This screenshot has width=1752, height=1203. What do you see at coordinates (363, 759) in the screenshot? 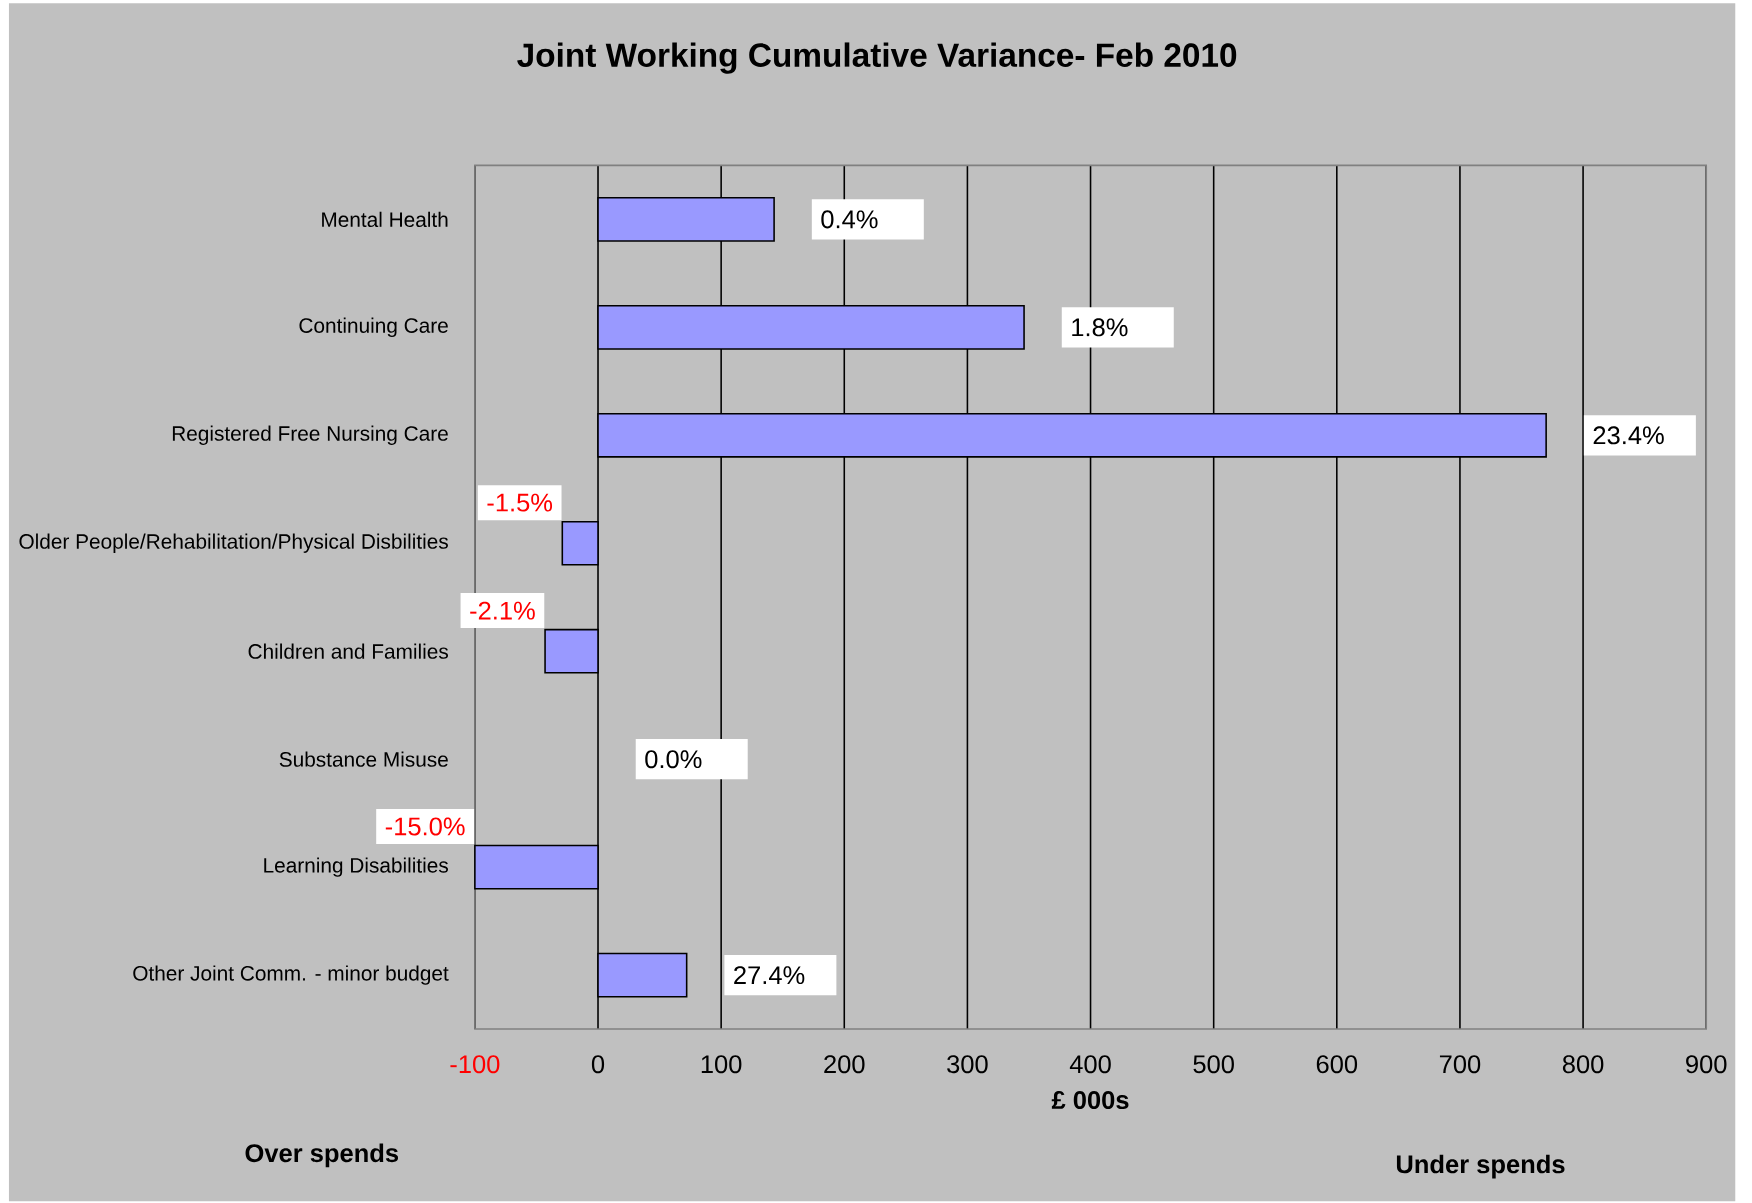
I see `y-tick-label: Substance Misuse` at bounding box center [363, 759].